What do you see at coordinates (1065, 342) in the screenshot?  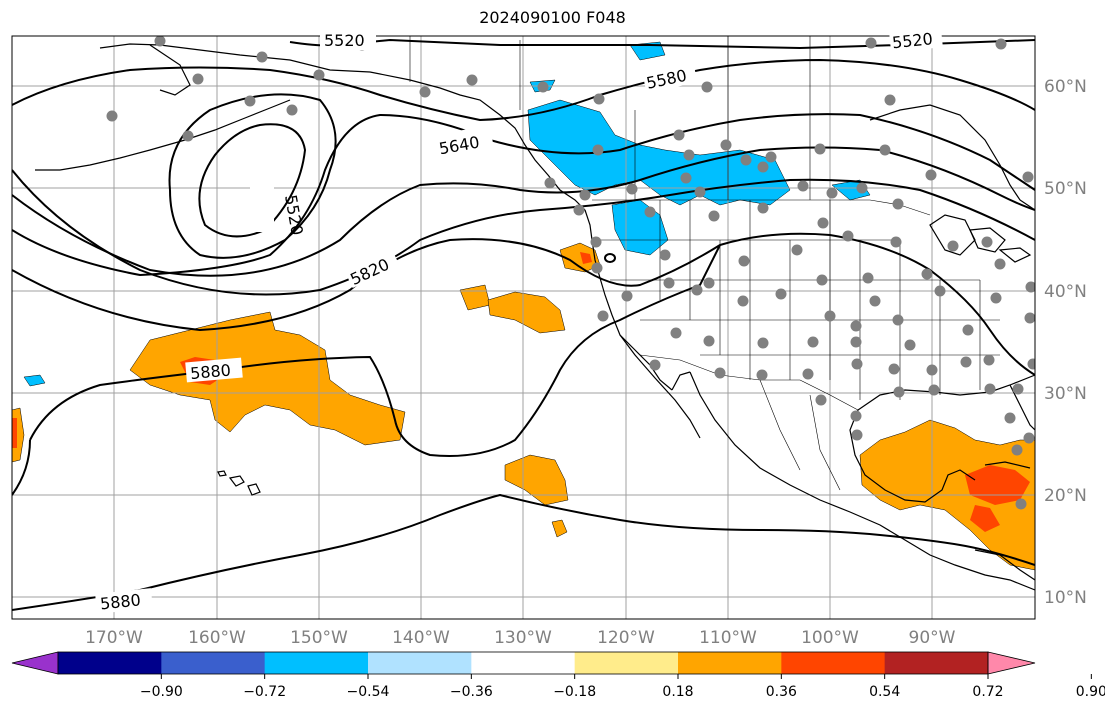 I see `latitude-labels: 60°N 50°N 40°N 30°N 20°N 10°N` at bounding box center [1065, 342].